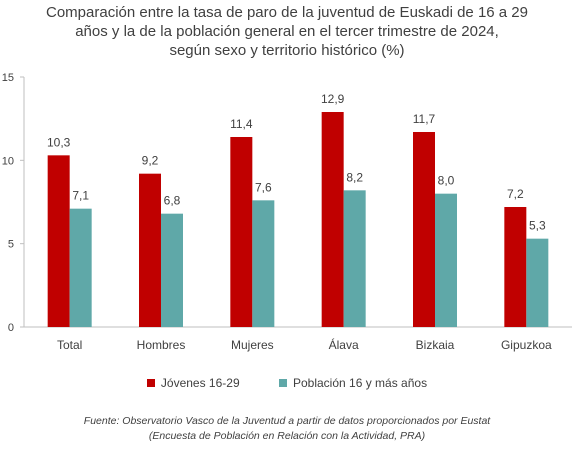  Describe the element at coordinates (446, 181) in the screenshot. I see `data-label: 8,0` at that location.